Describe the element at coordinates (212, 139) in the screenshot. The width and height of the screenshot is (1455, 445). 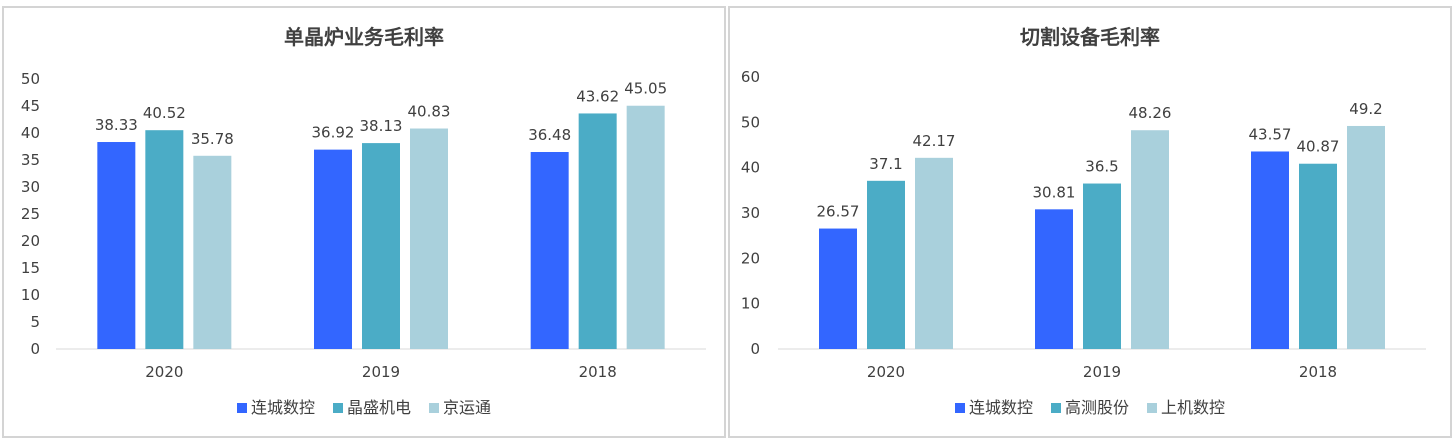
I see `data-label: 35.78` at that location.